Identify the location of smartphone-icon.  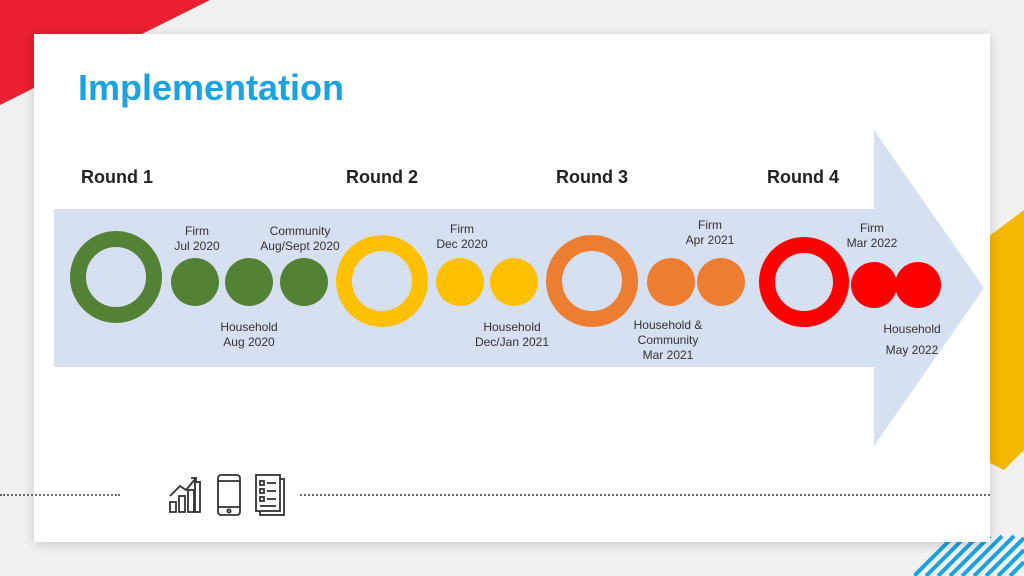
(229, 495).